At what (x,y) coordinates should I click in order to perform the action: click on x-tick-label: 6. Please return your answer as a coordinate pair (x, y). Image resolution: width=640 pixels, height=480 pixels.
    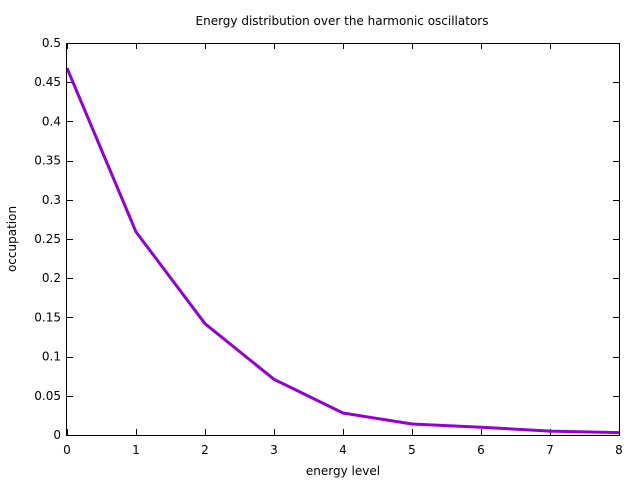
    Looking at the image, I should click on (481, 450).